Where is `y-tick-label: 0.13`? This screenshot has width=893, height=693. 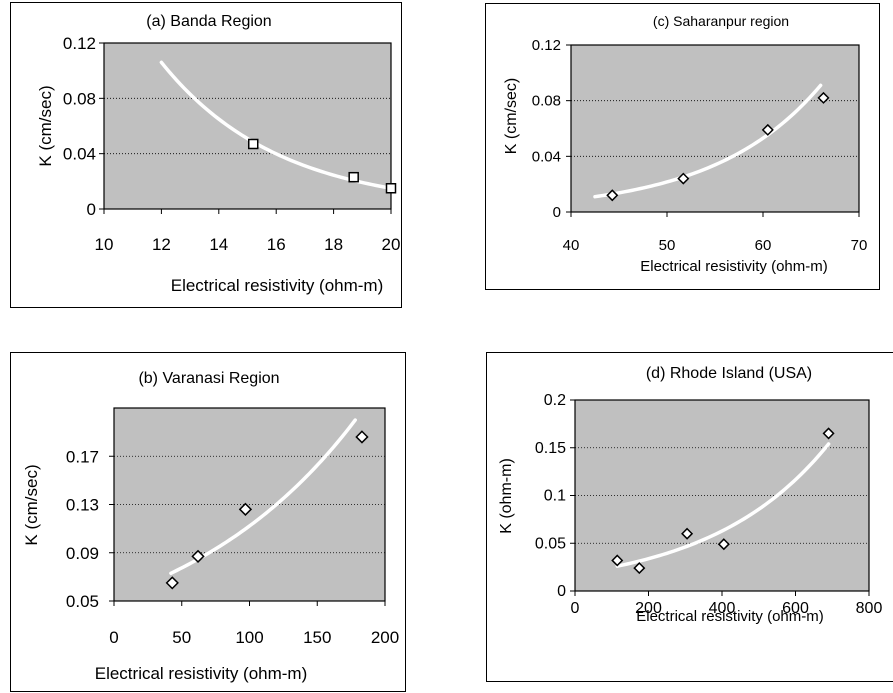
y-tick-label: 0.13 is located at coordinates (82, 505).